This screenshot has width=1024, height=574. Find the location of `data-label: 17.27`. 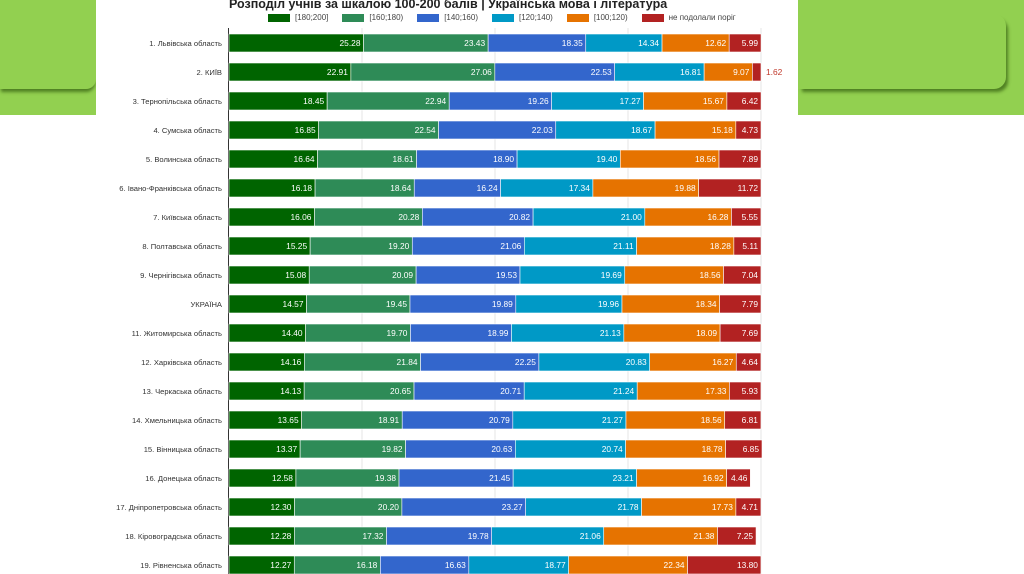

data-label: 17.27 is located at coordinates (630, 101).